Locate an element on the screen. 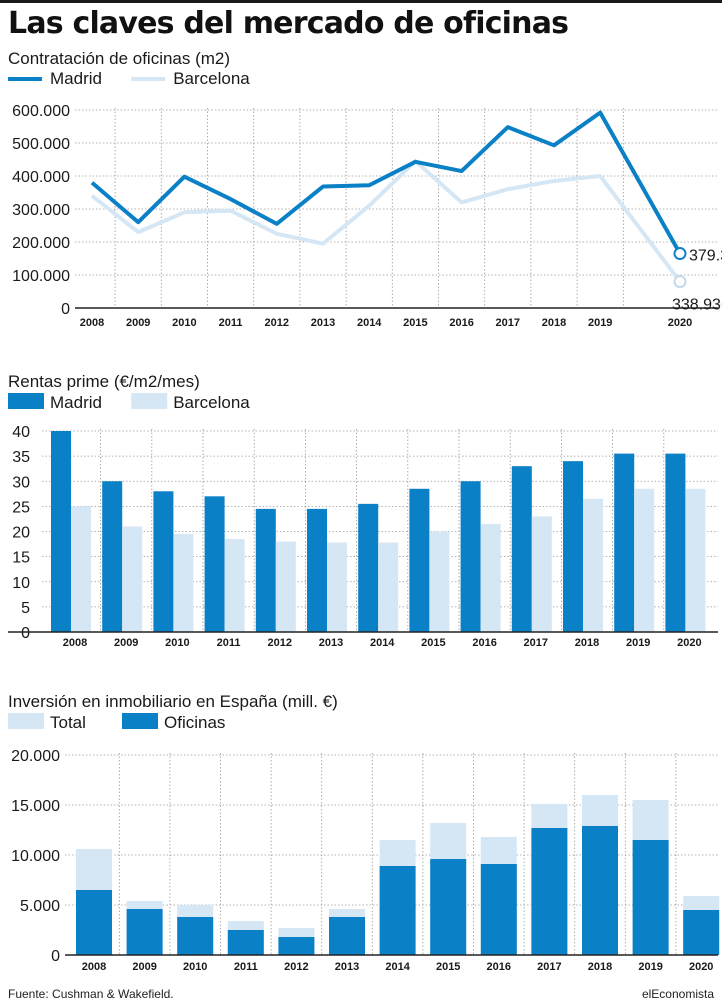 The image size is (722, 1005). chart-title: Contratación de oficinas (m2) is located at coordinates (119, 58).